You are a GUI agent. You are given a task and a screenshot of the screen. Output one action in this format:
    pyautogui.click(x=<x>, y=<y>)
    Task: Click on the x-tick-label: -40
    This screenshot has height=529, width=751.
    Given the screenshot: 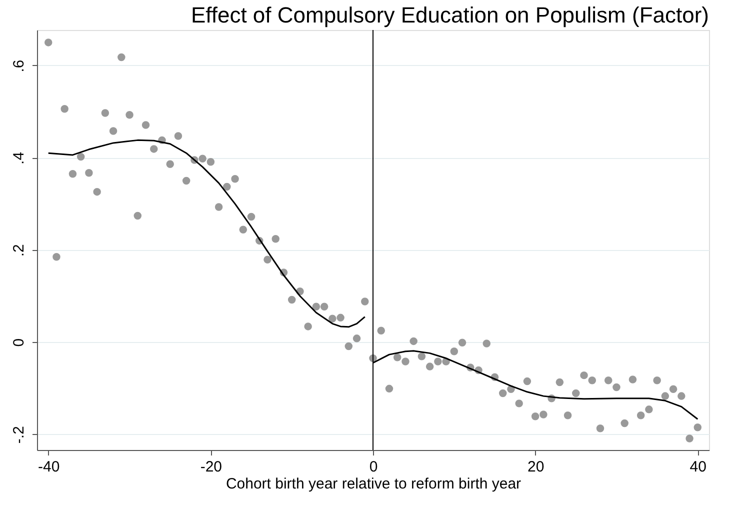 What is the action you would take?
    pyautogui.click(x=49, y=467)
    